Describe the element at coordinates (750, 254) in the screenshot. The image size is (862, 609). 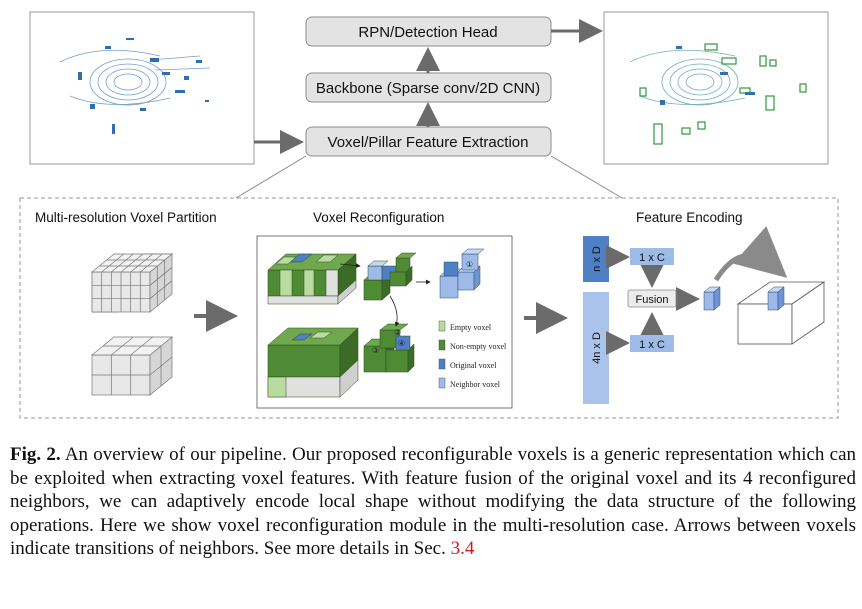
I see `curved-arrow` at that location.